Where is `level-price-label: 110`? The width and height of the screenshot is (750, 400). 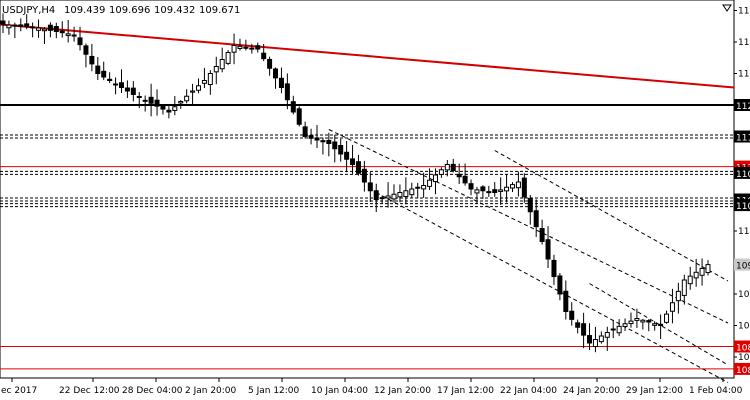 level-price-label: 110 is located at coordinates (743, 207).